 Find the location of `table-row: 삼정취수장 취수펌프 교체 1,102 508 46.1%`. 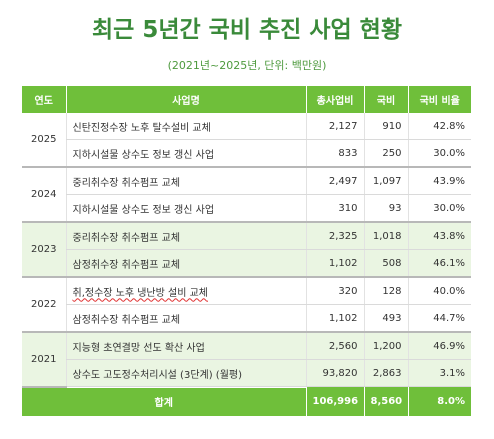

table-row: 삼정취수장 취수펌프 교체 1,102 508 46.1% is located at coordinates (246, 263).